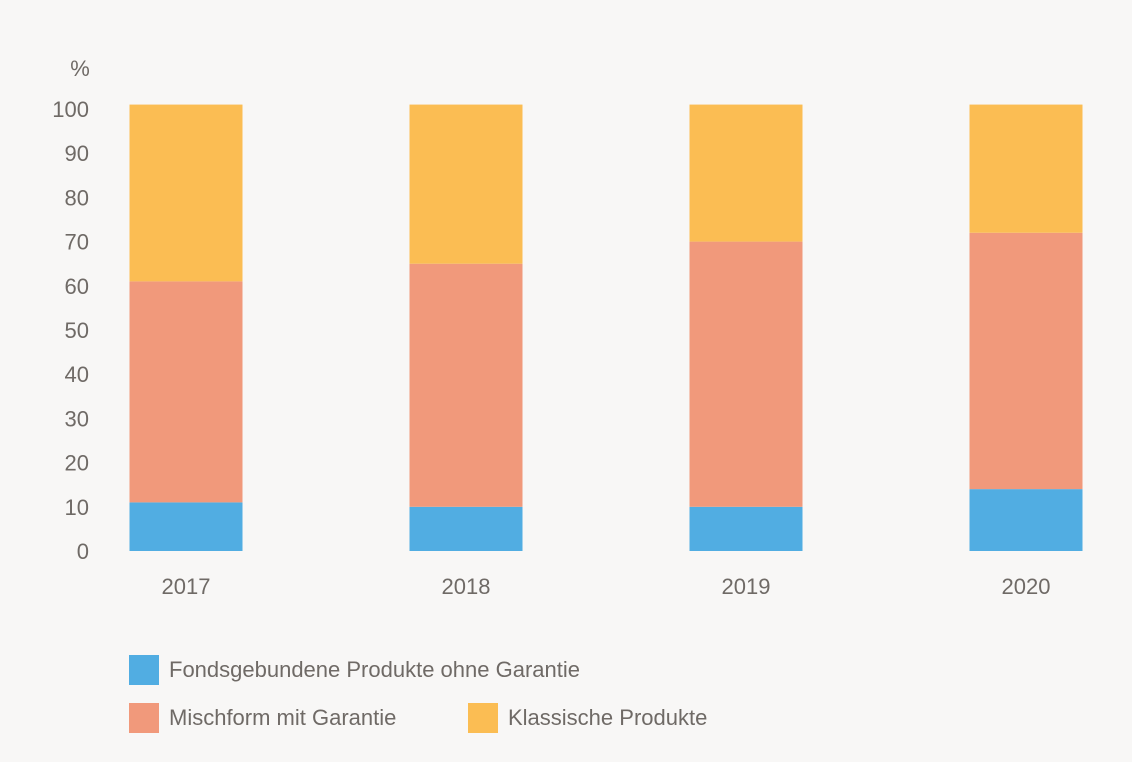  Describe the element at coordinates (77, 153) in the screenshot. I see `y-tick-label: 90` at that location.